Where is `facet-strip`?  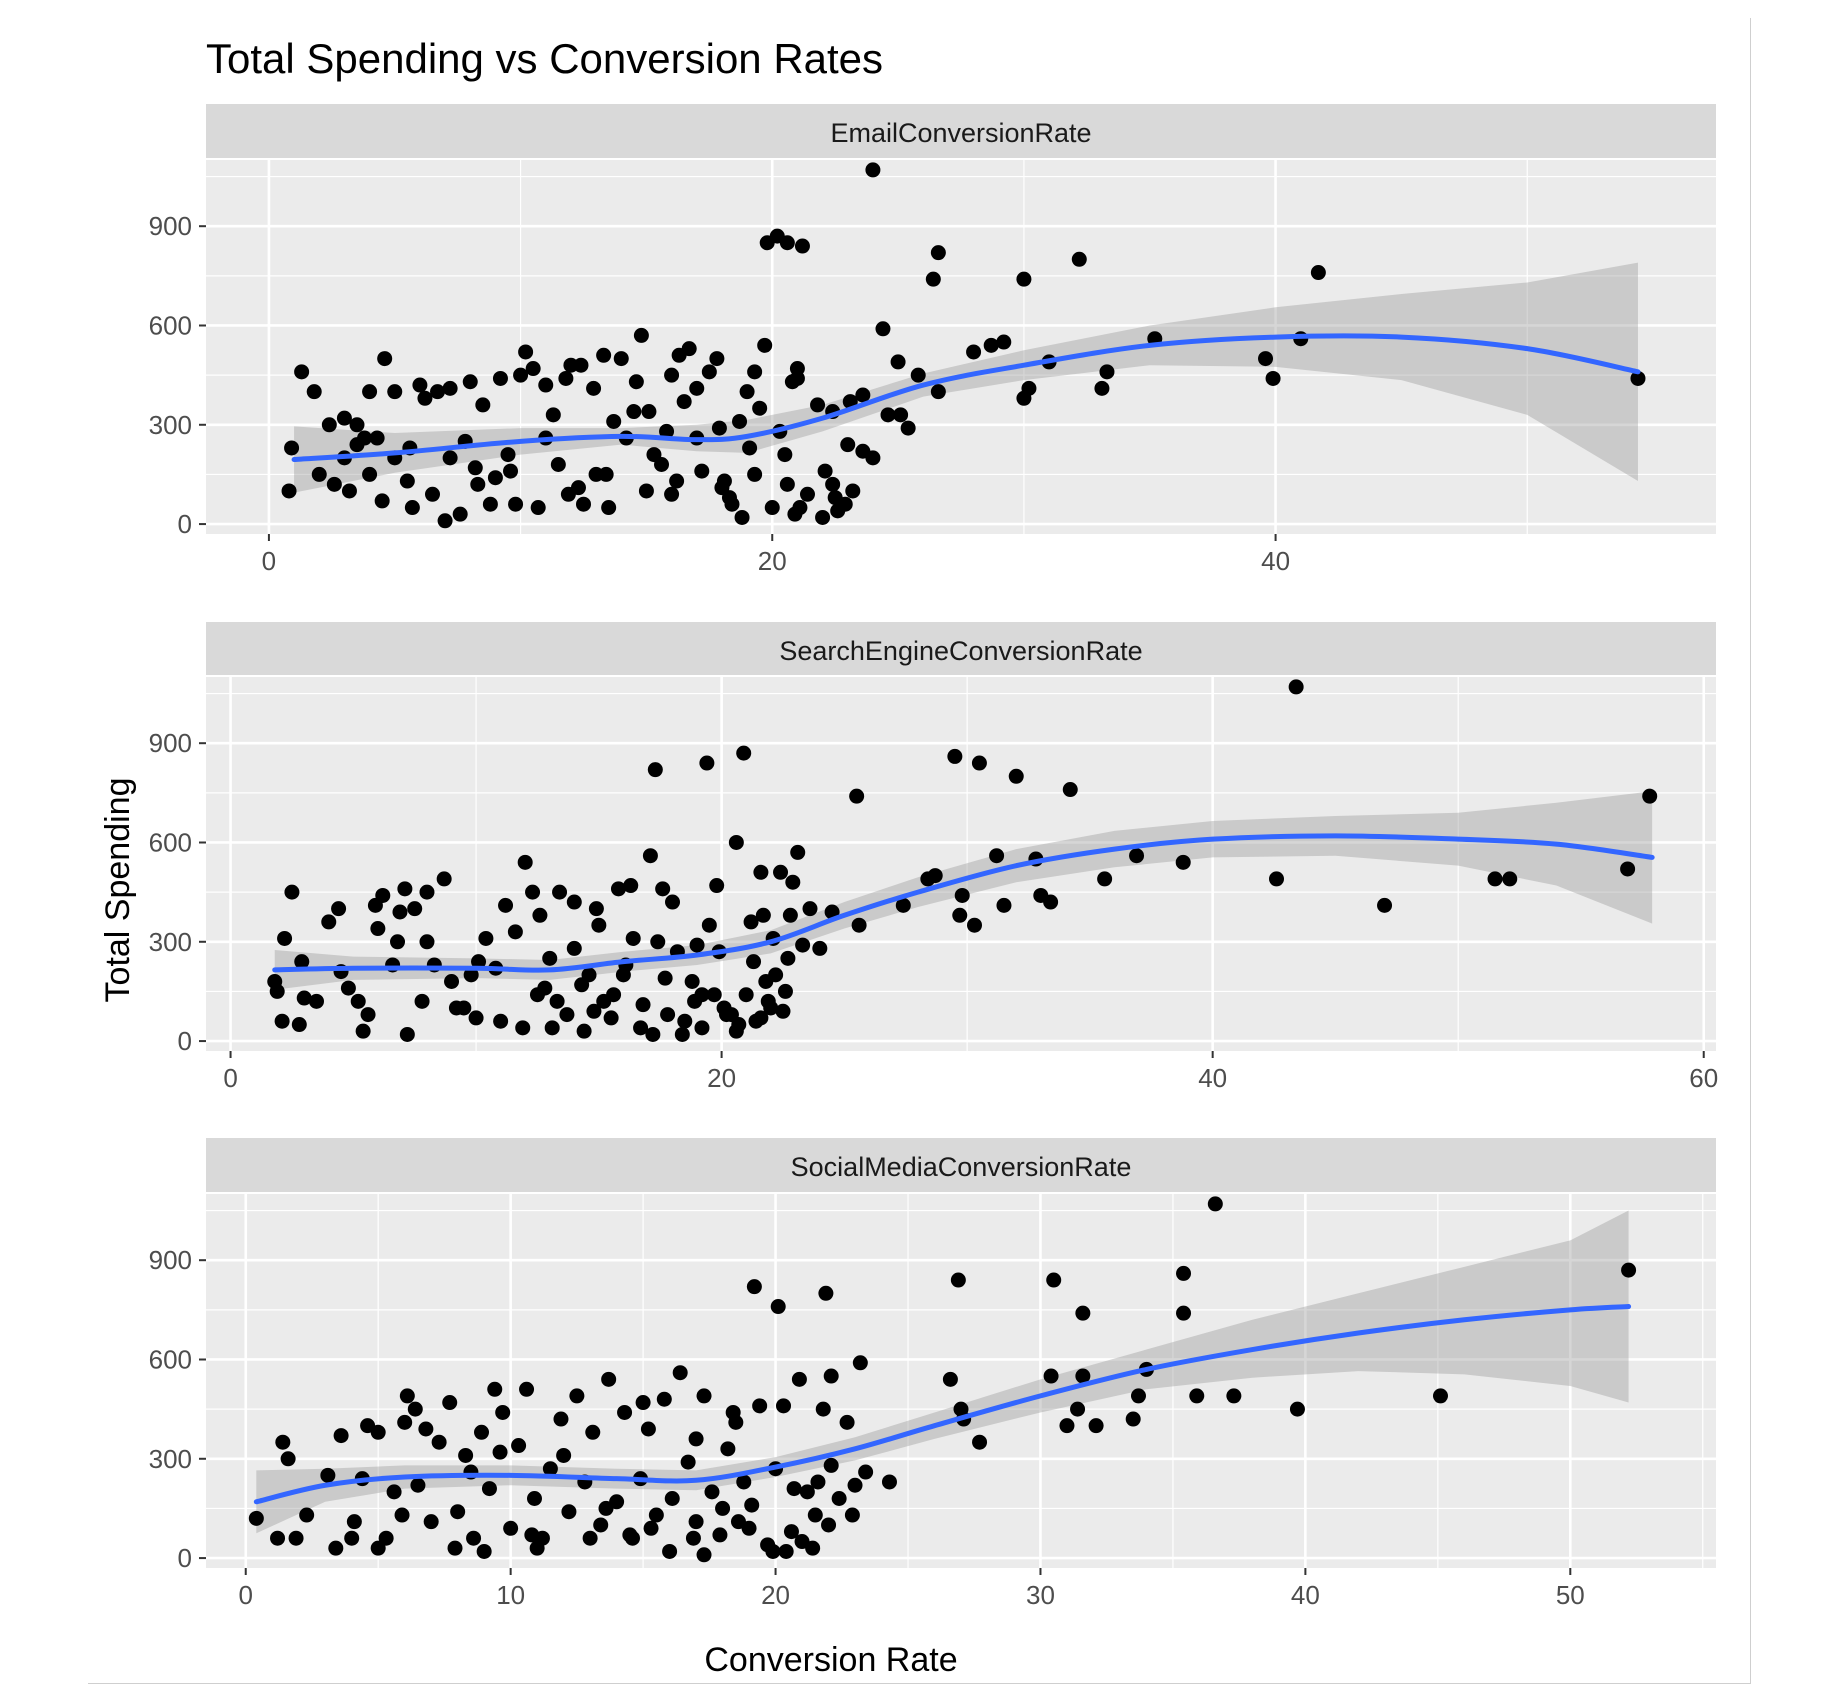
facet-strip is located at coordinates (961, 1165).